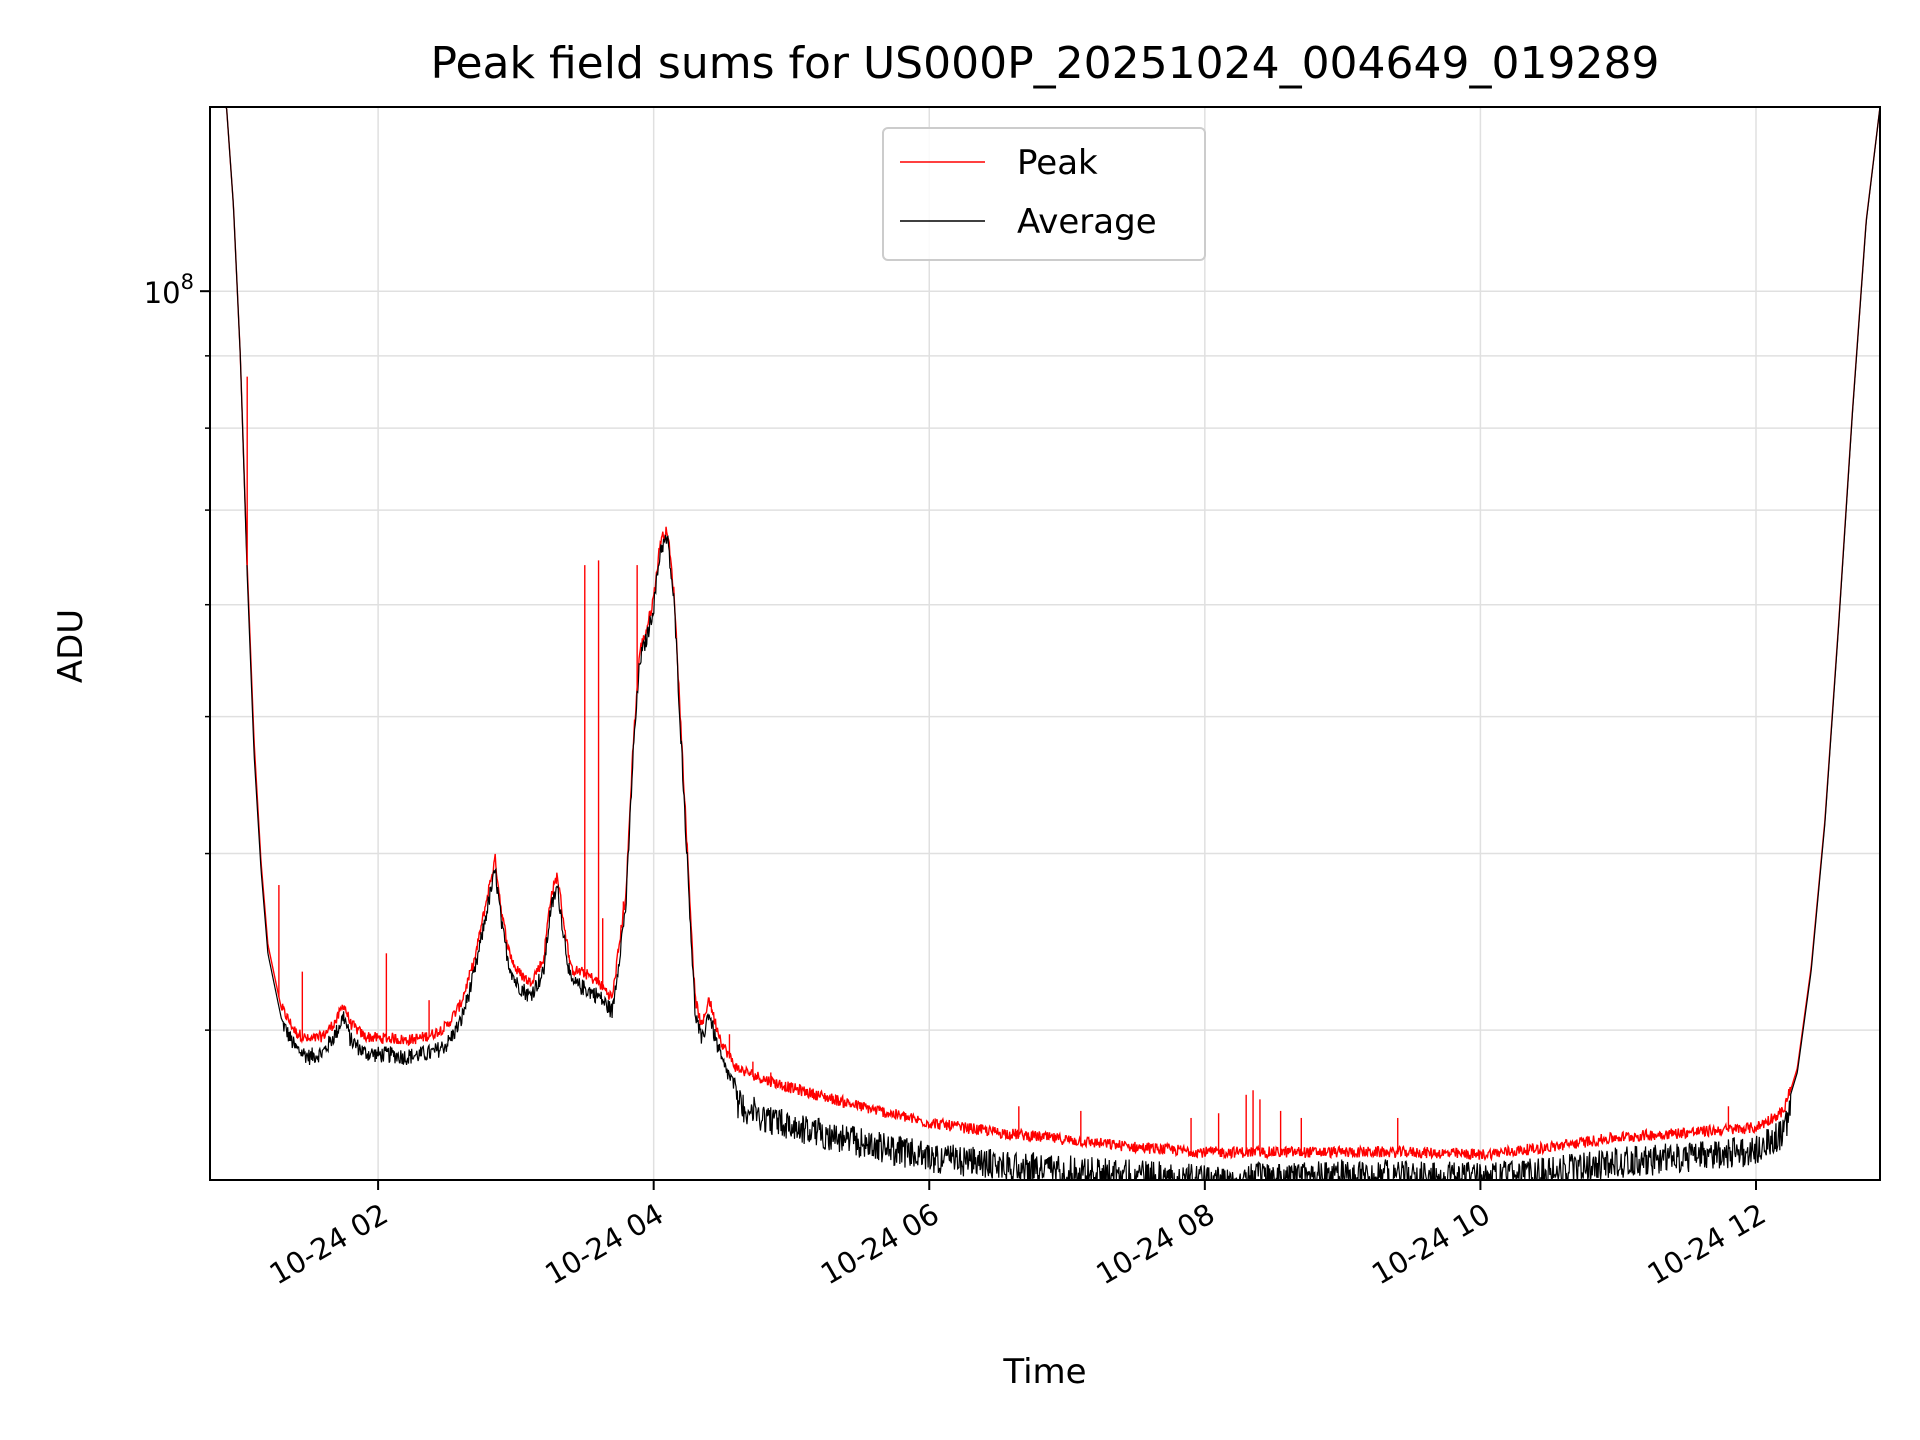  What do you see at coordinates (71, 646) in the screenshot?
I see `y-axis-label: ADU` at bounding box center [71, 646].